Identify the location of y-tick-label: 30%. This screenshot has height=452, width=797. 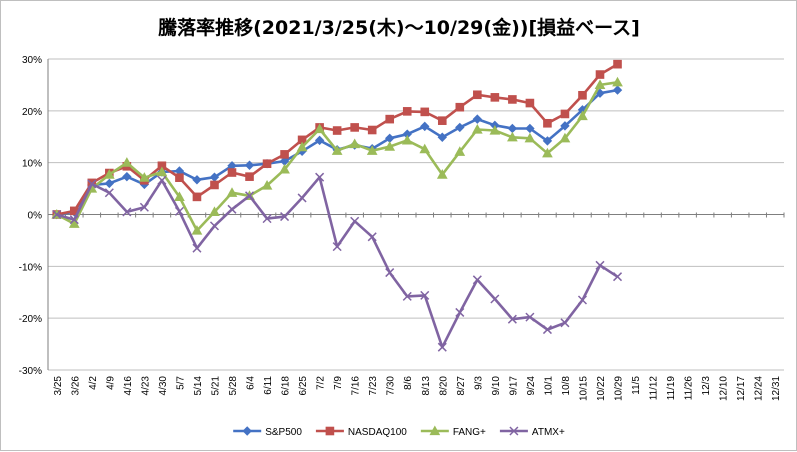
(32, 60).